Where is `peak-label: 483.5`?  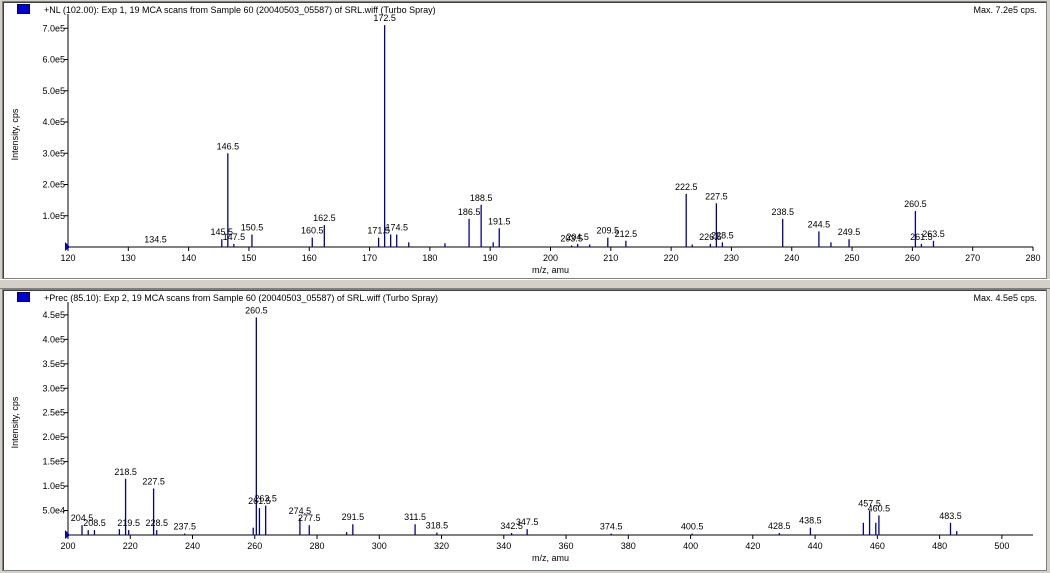
peak-label: 483.5 is located at coordinates (950, 516).